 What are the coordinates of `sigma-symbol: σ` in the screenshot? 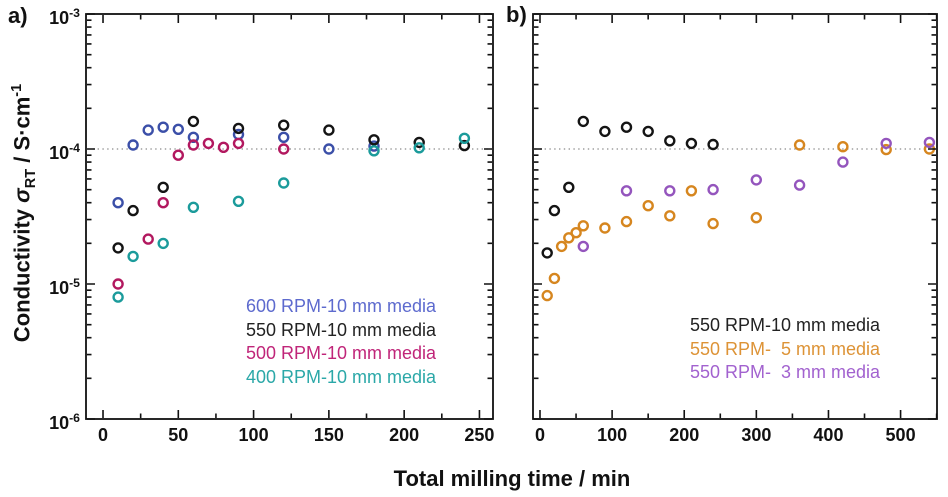 It's located at (22, 195).